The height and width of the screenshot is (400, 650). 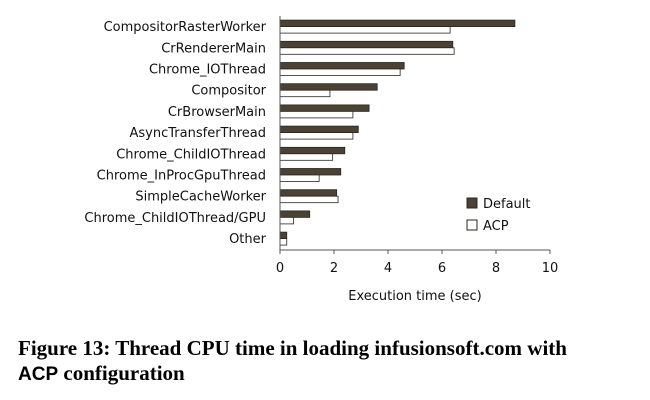 I want to click on category-label-chrome-childiothread-gpu: Chrome_ChildIOThread/GPU, so click(x=175, y=218).